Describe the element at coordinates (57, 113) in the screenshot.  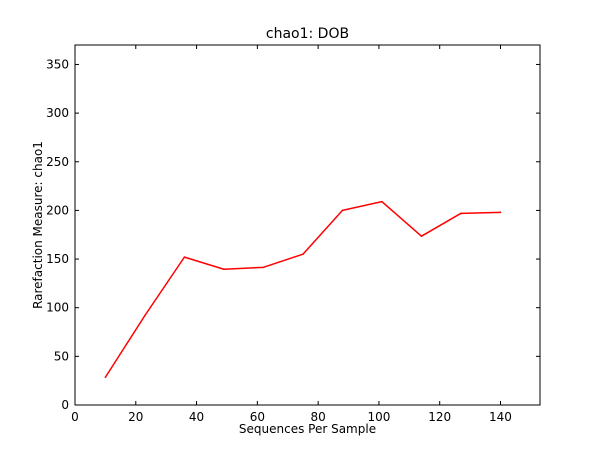
I see `y-tick-label: 300` at that location.